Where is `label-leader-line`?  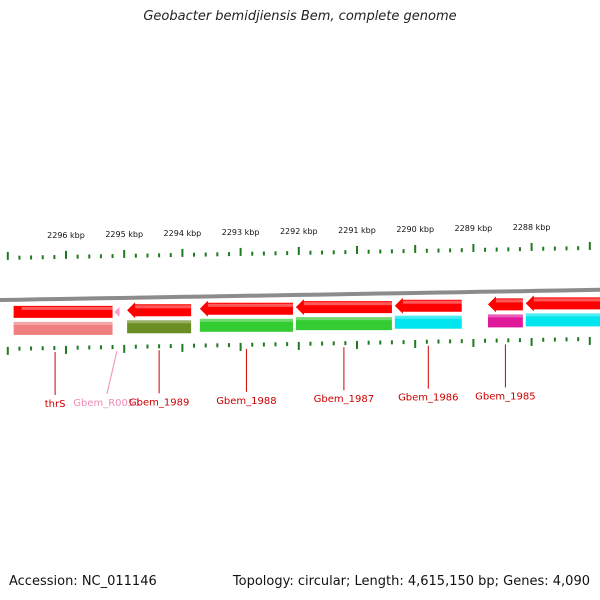
label-leader-line is located at coordinates (112, 372).